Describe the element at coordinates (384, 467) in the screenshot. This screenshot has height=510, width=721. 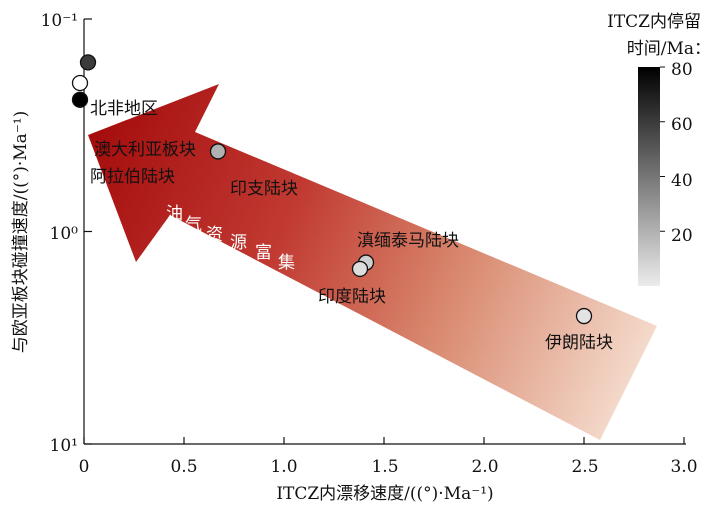
I see `x-tick-label: 1.5` at that location.